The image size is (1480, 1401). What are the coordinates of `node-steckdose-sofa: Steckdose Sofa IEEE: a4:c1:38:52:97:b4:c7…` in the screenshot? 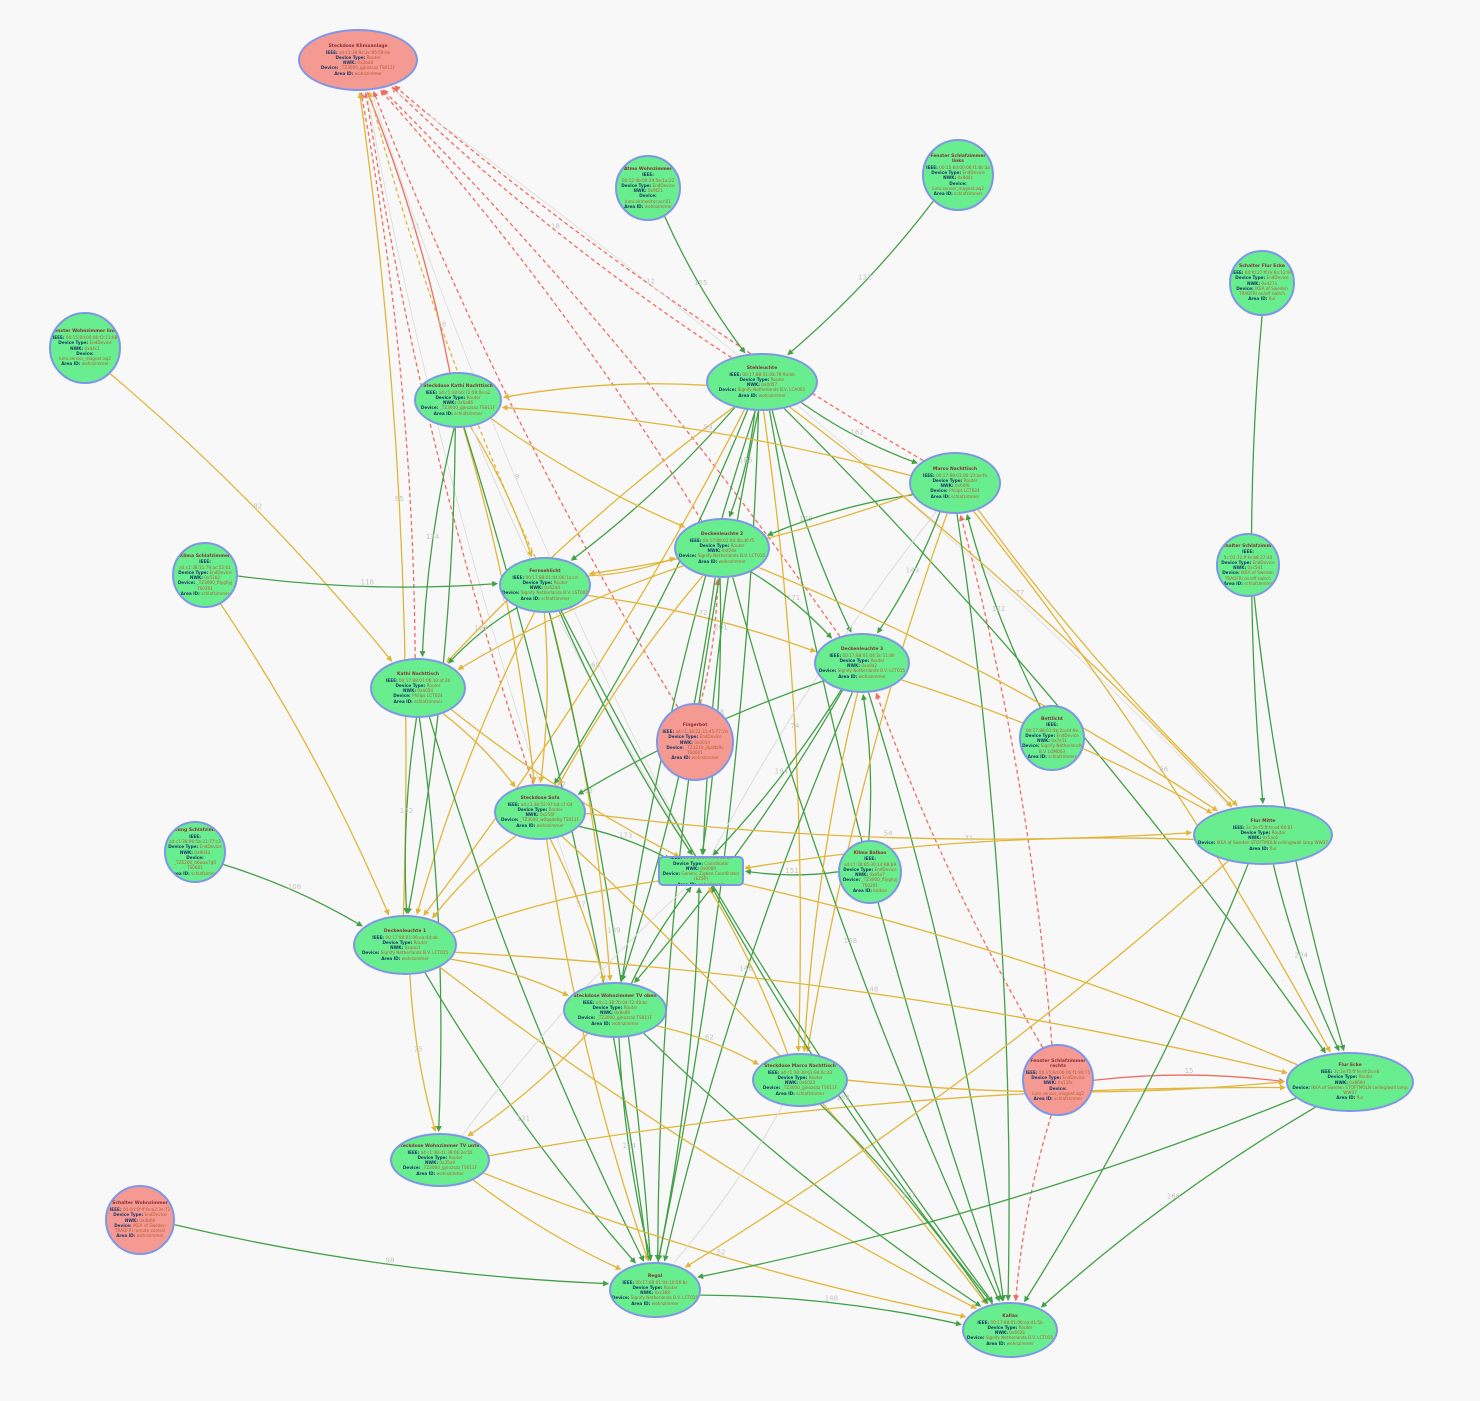 It's located at (540, 812).